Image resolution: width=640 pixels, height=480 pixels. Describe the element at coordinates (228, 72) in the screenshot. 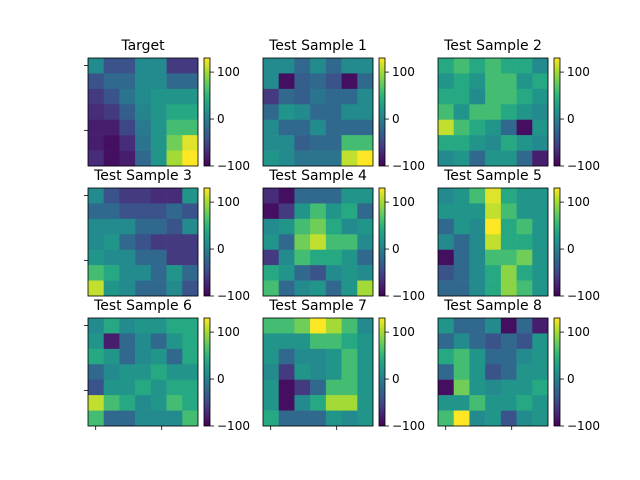

I see `colorbar-tick-label: 100` at that location.